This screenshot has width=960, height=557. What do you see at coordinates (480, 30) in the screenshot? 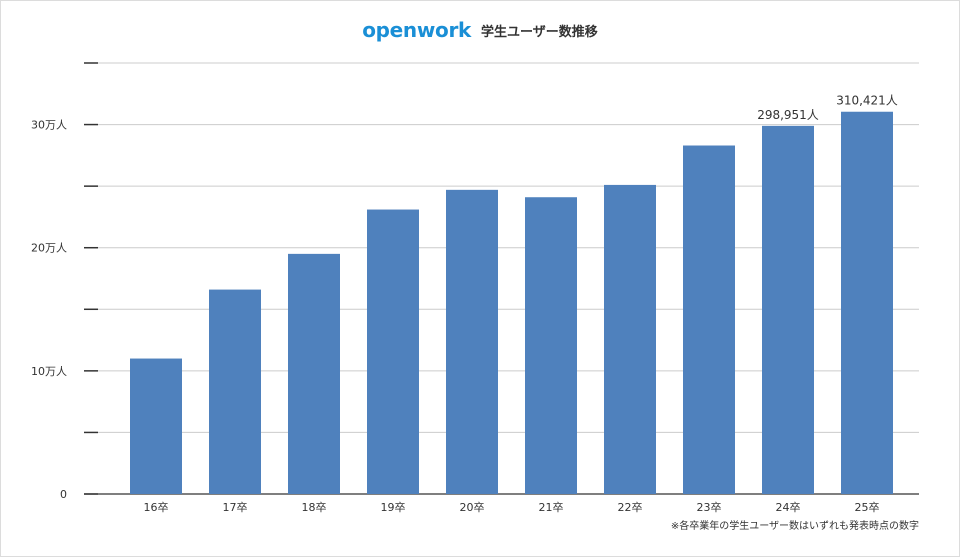
I see `chart-header: openwork 学生ユーザー数推移` at bounding box center [480, 30].